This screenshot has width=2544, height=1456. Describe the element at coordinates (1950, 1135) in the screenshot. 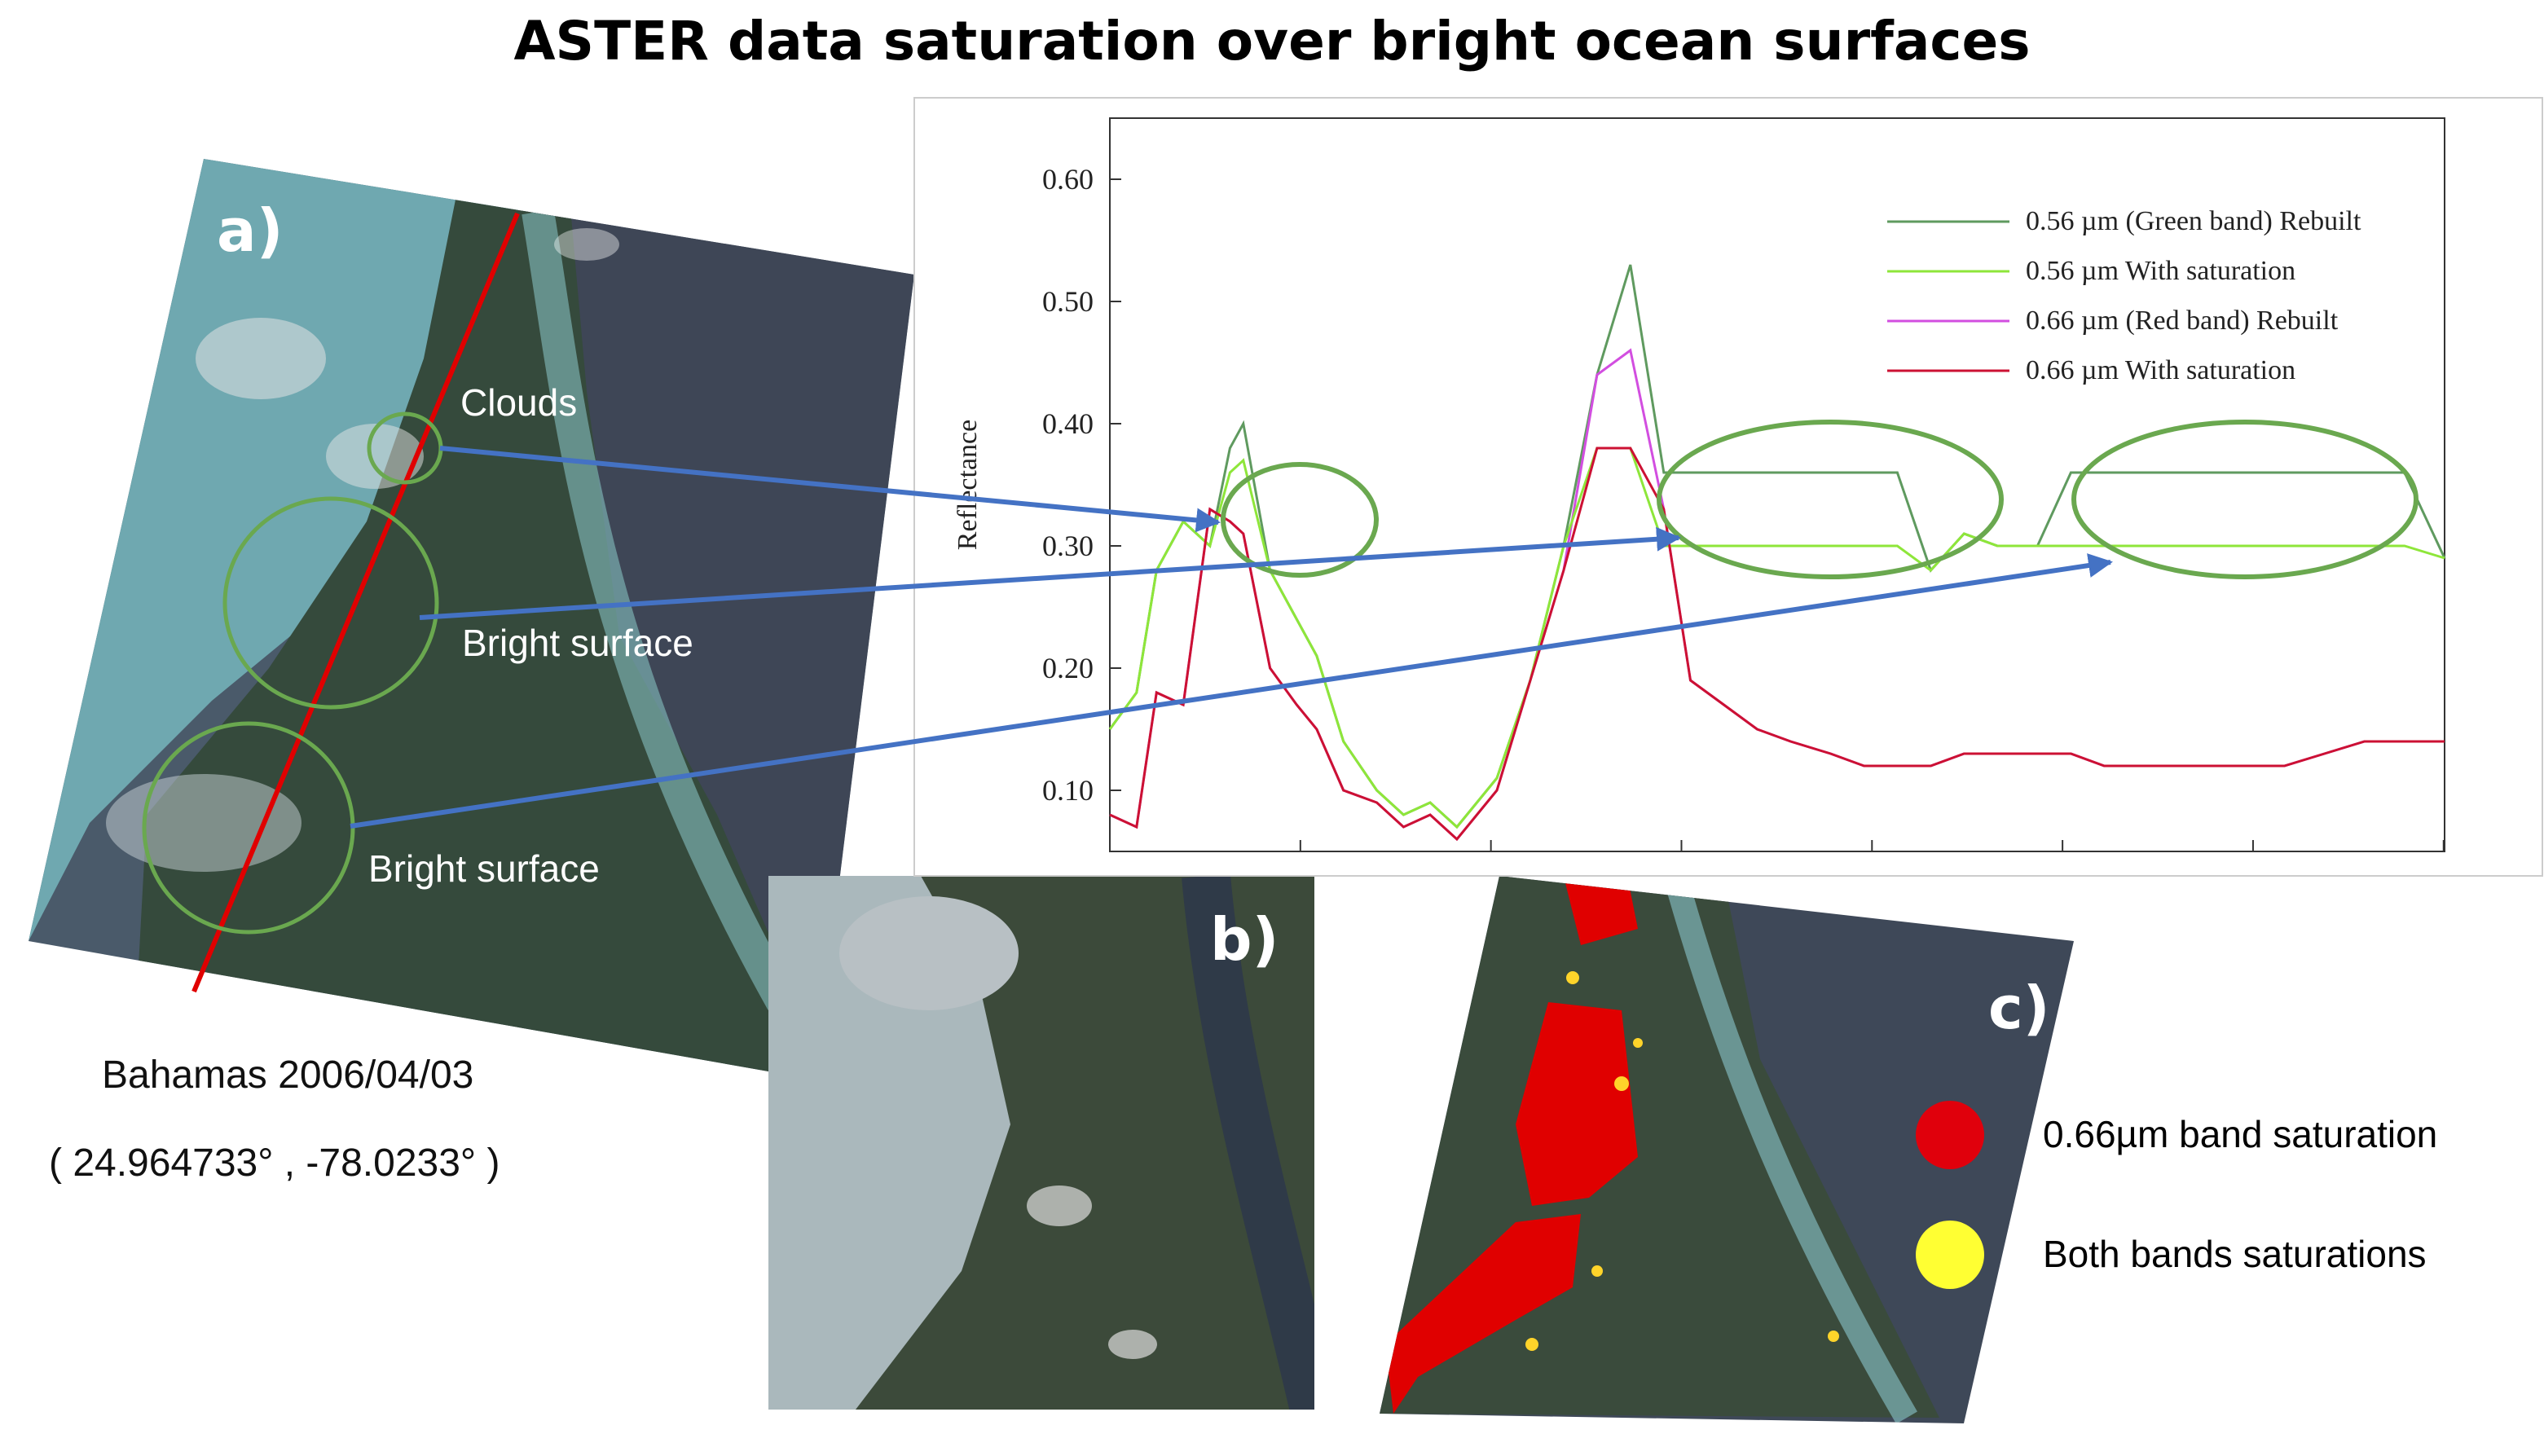

I see `red-swatch` at that location.